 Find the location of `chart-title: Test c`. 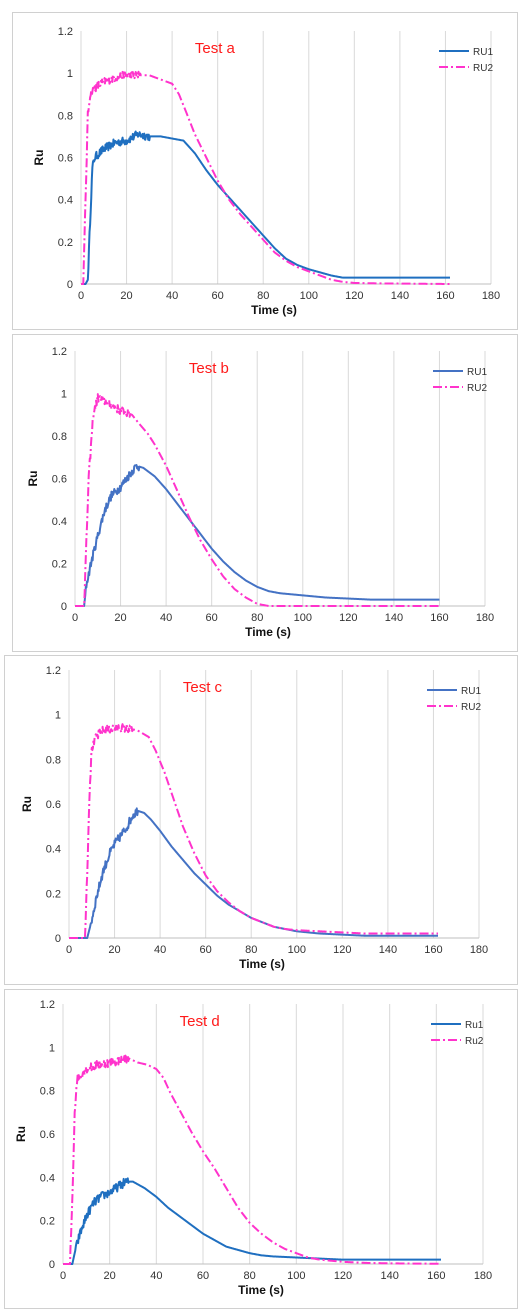

chart-title: Test c is located at coordinates (203, 687).